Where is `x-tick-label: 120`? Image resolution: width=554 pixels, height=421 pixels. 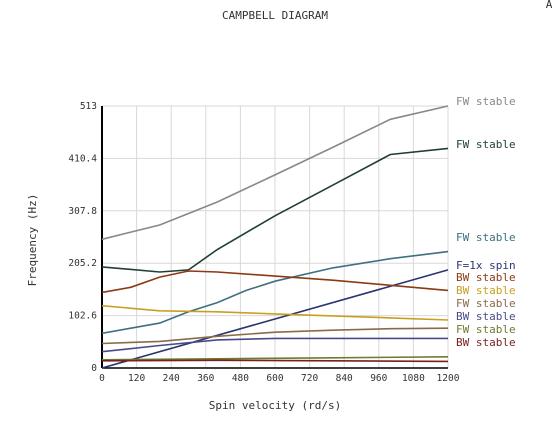
x-tick-label: 120 is located at coordinates (136, 378).